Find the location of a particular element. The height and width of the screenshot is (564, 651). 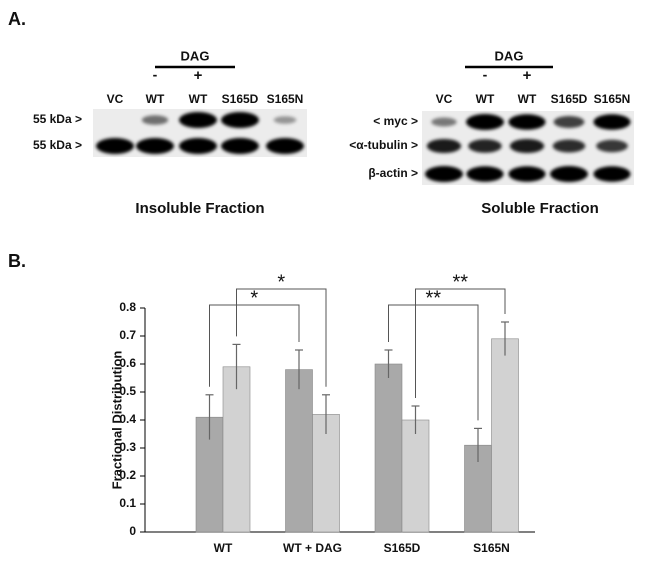

y-tick-label: 0.2 is located at coordinates (127, 475).